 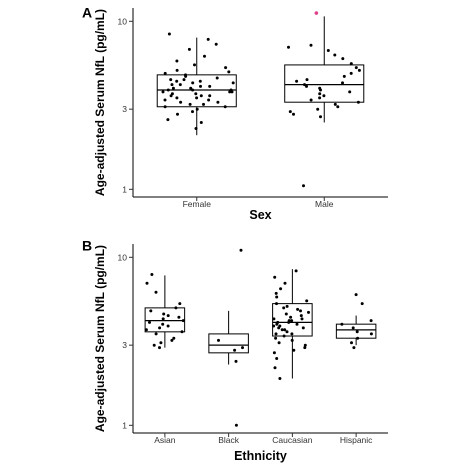 What do you see at coordinates (260, 215) in the screenshot?
I see `x-axis-title: Sex` at bounding box center [260, 215].